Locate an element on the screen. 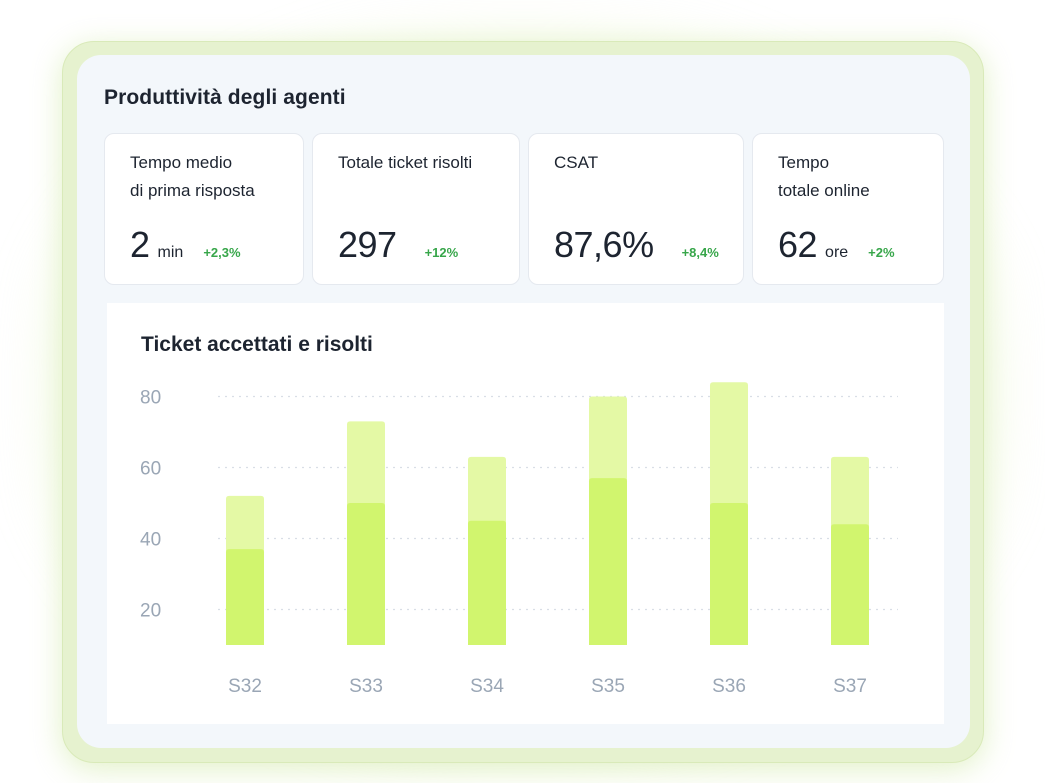 Image resolution: width=1045 pixels, height=783 pixels. kpi-label: Tempo totale online is located at coordinates (824, 176).